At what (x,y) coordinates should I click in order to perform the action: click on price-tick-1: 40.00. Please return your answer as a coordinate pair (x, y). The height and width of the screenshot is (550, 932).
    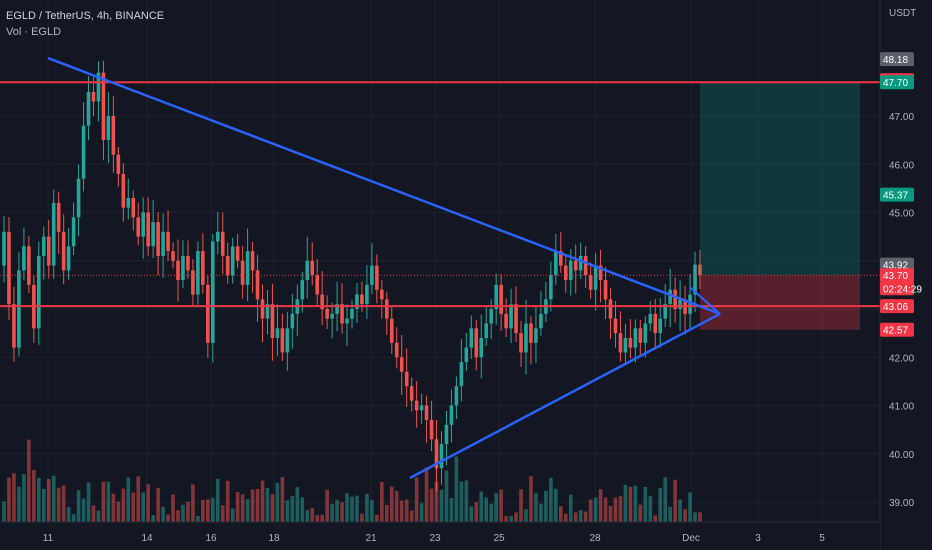
    Looking at the image, I should click on (901, 455).